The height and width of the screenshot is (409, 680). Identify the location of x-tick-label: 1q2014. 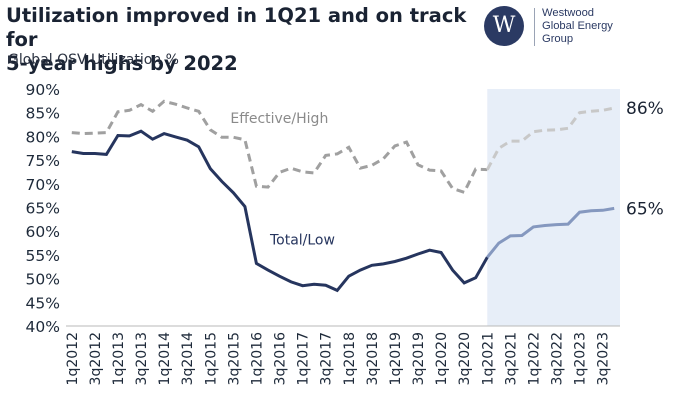
(165, 359).